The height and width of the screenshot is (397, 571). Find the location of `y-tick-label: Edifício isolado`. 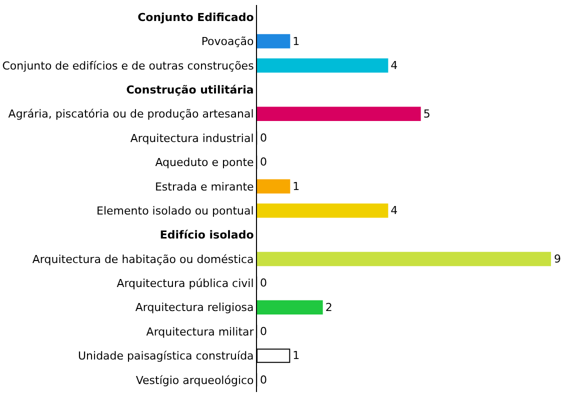

y-tick-label: Edifício isolado is located at coordinates (207, 235).